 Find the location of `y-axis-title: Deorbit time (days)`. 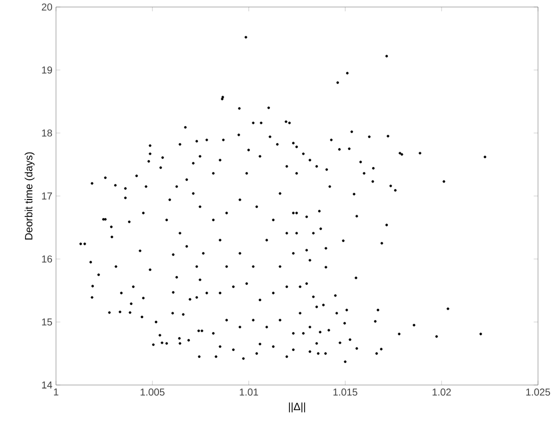

y-axis-title: Deorbit time (days) is located at coordinates (29, 196).